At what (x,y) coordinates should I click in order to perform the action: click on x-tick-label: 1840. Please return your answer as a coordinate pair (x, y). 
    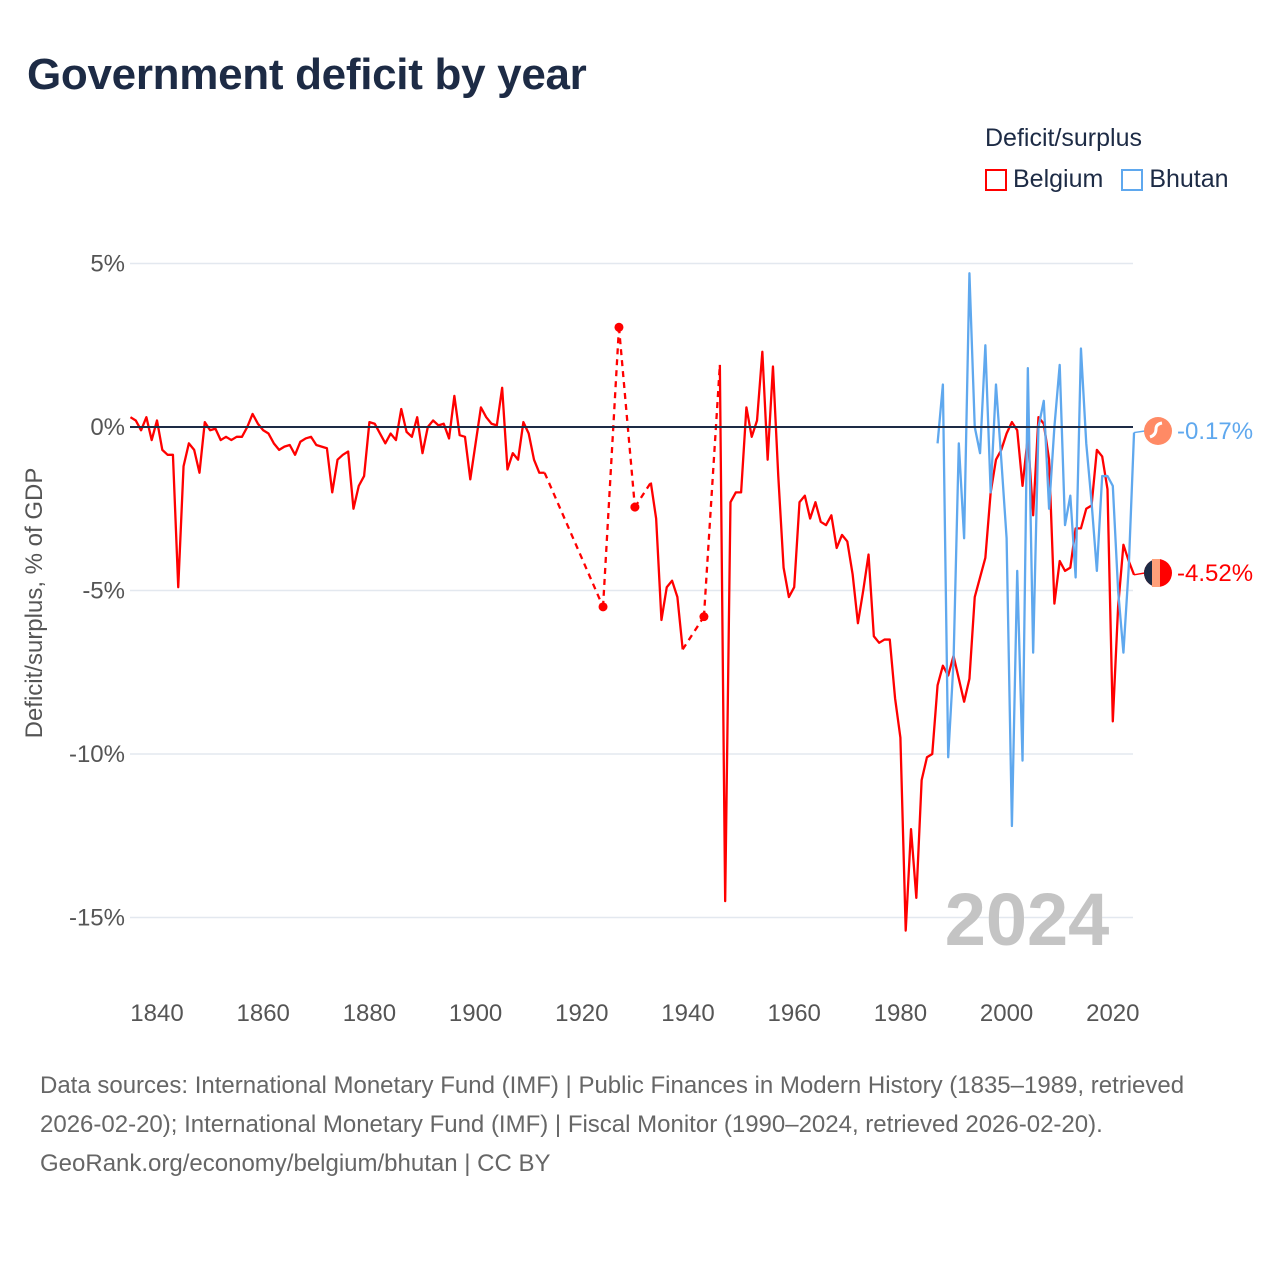
    Looking at the image, I should click on (156, 1013).